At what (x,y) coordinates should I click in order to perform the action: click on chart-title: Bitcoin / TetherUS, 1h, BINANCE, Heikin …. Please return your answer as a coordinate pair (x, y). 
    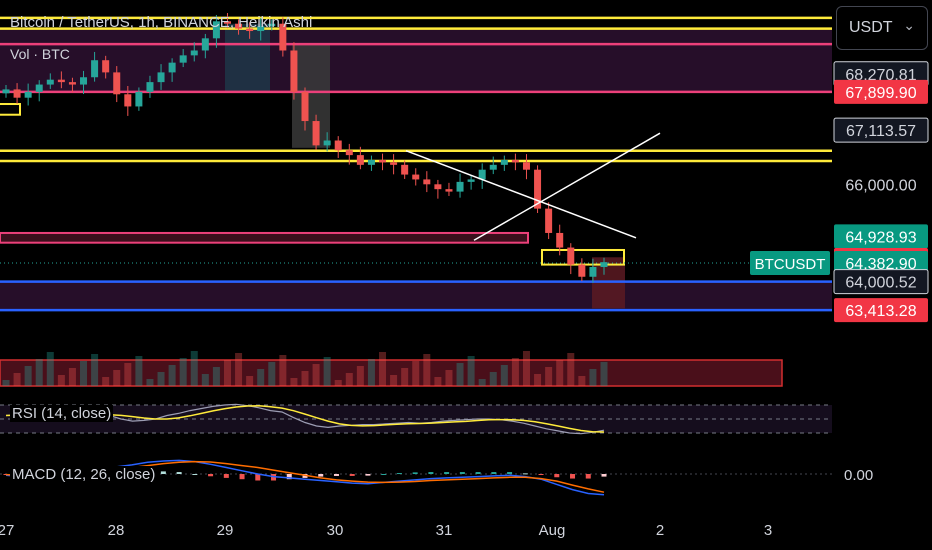
    Looking at the image, I should click on (161, 22).